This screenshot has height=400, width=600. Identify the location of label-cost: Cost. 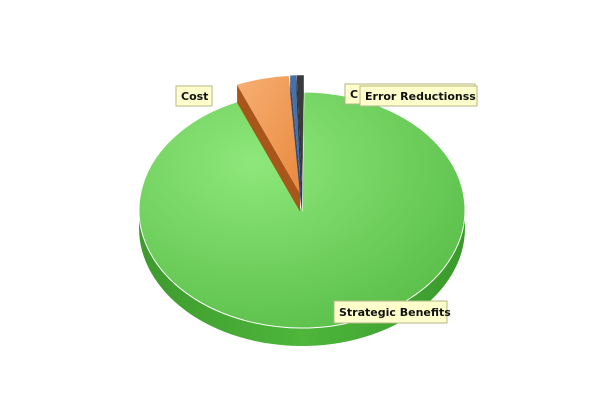
(194, 96).